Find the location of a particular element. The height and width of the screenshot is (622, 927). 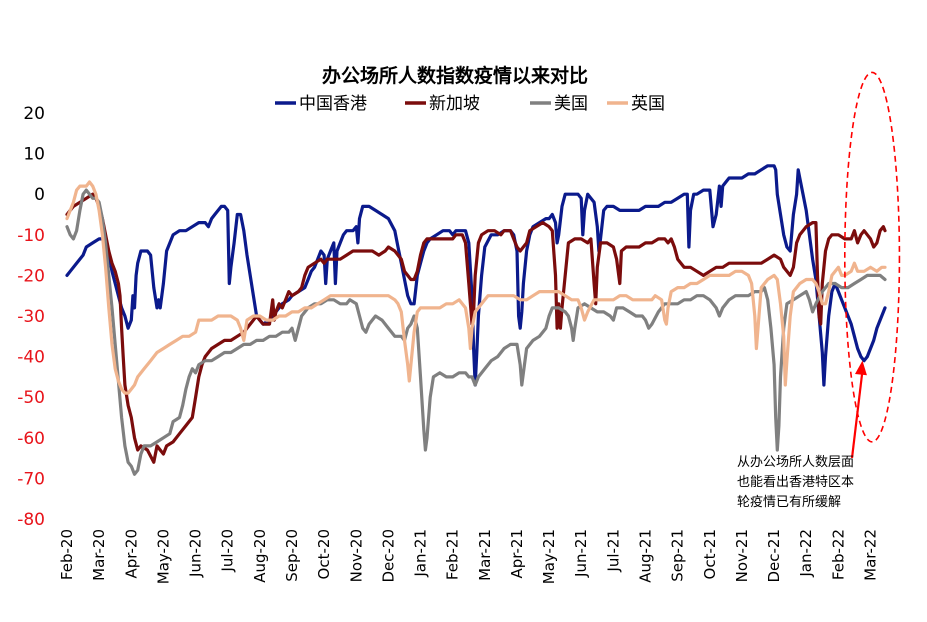

annotation-arrow-head is located at coordinates (861, 368).